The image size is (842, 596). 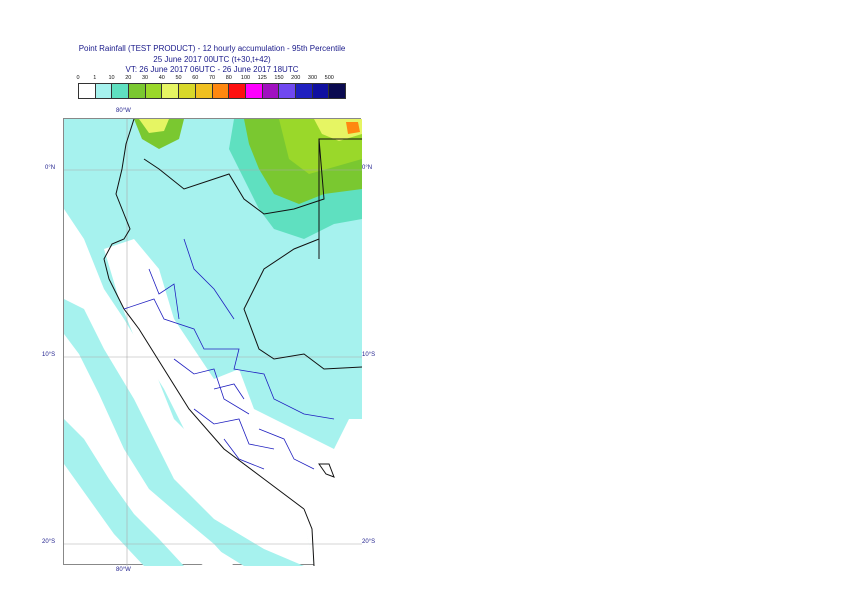 I want to click on legend-label: 40, so click(x=161, y=78).